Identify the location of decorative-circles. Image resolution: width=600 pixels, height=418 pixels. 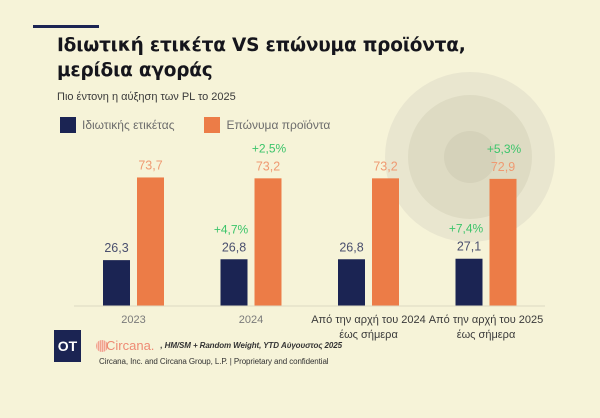
(470, 157).